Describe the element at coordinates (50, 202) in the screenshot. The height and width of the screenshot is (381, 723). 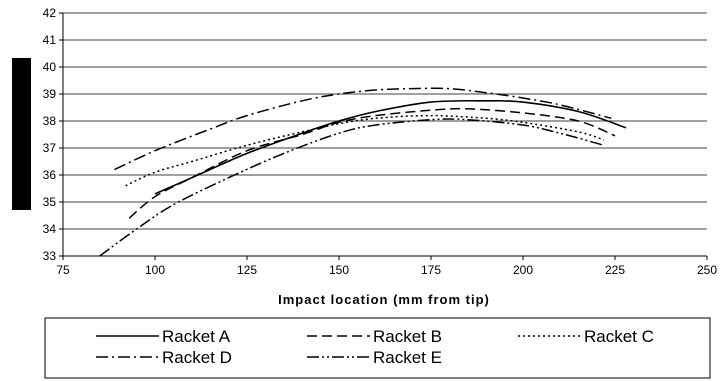
I see `y-tick-label-2: 35` at that location.